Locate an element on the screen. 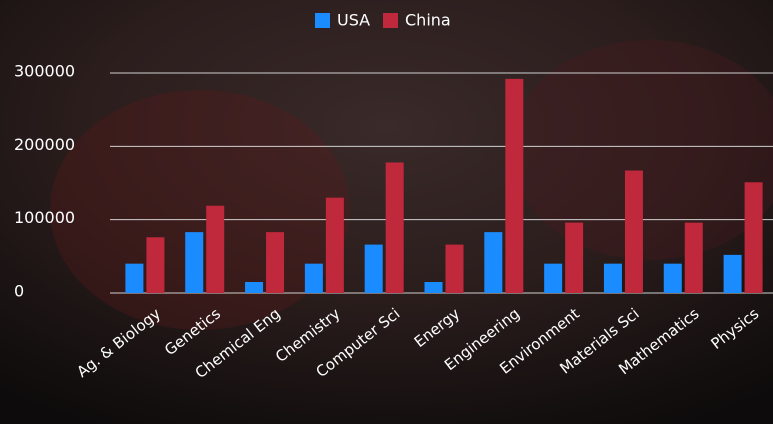 This screenshot has width=773, height=424. y-tick-label: 200000 is located at coordinates (44, 144).